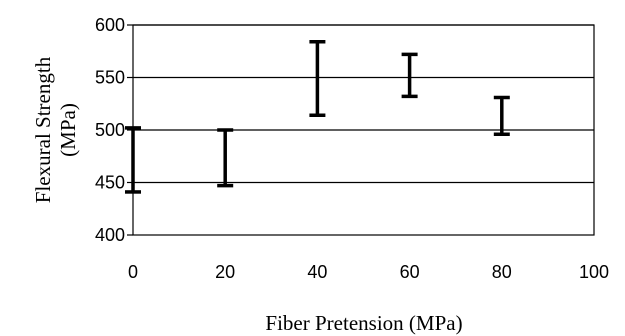 This screenshot has width=625, height=336. Describe the element at coordinates (133, 272) in the screenshot. I see `x-tick-label-0: 0` at that location.